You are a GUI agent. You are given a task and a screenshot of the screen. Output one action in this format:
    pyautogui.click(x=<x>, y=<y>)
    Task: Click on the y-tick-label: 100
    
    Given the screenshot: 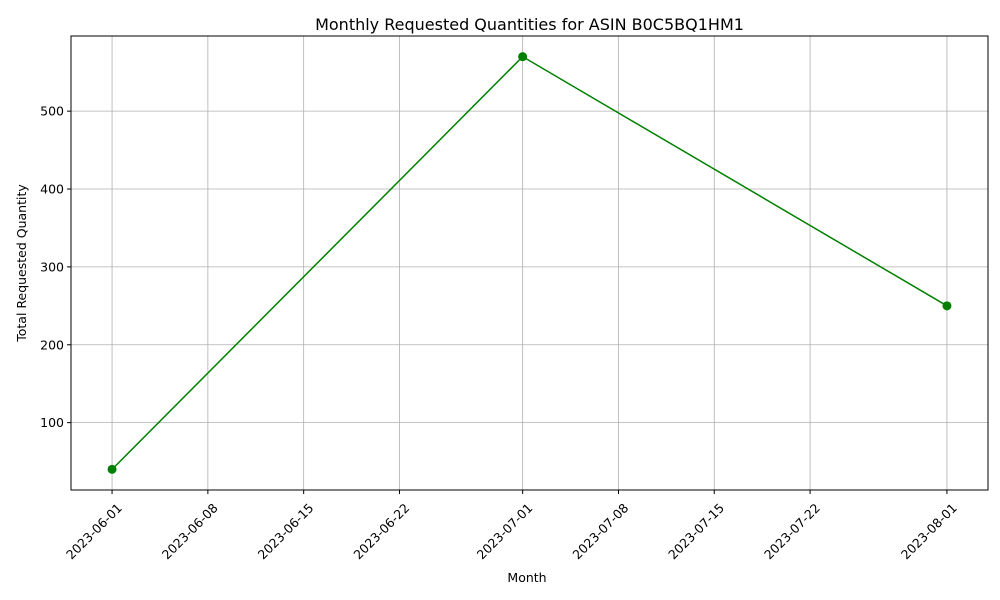 What is the action you would take?
    pyautogui.click(x=52, y=422)
    